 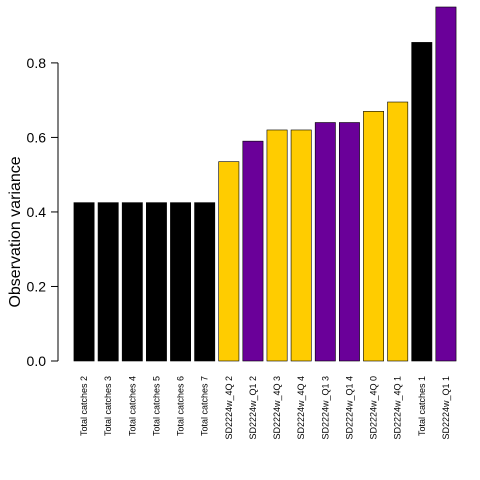 I want to click on y-axis: 0.0 0.2 0.4 0.6 0.8, so click(x=43, y=212).